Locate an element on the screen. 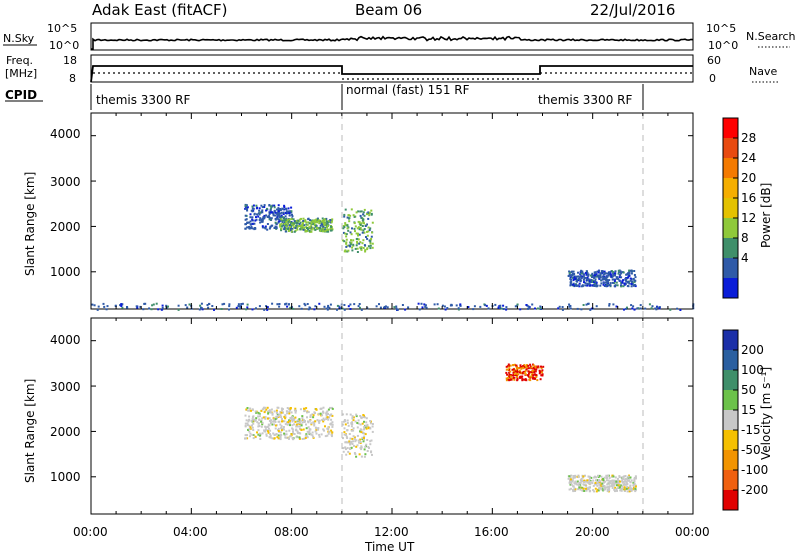 Image resolution: width=800 pixels, height=554 pixels. x-axis-label: Time UT is located at coordinates (389, 547).